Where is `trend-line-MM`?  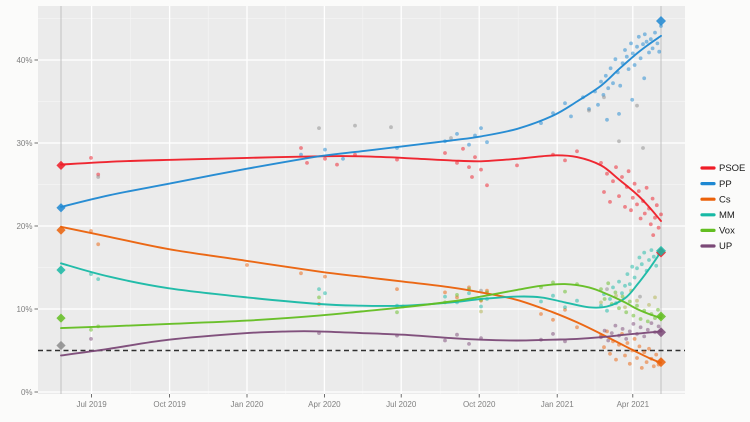 trend-line-MM is located at coordinates (361, 279).